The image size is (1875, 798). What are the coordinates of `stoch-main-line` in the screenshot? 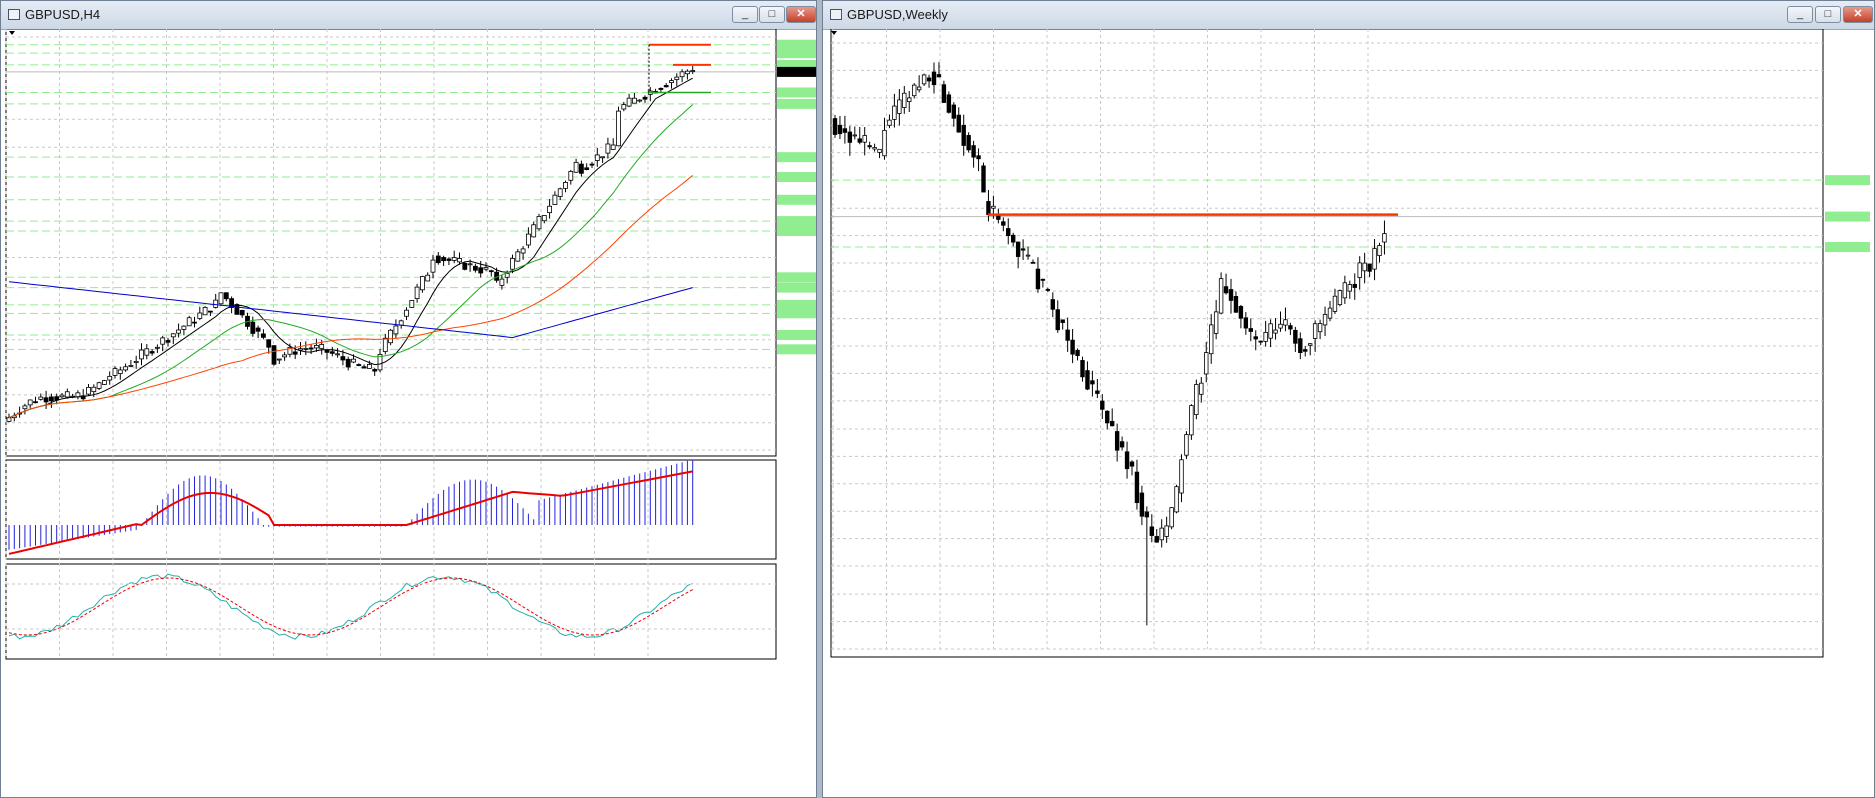 It's located at (350, 606).